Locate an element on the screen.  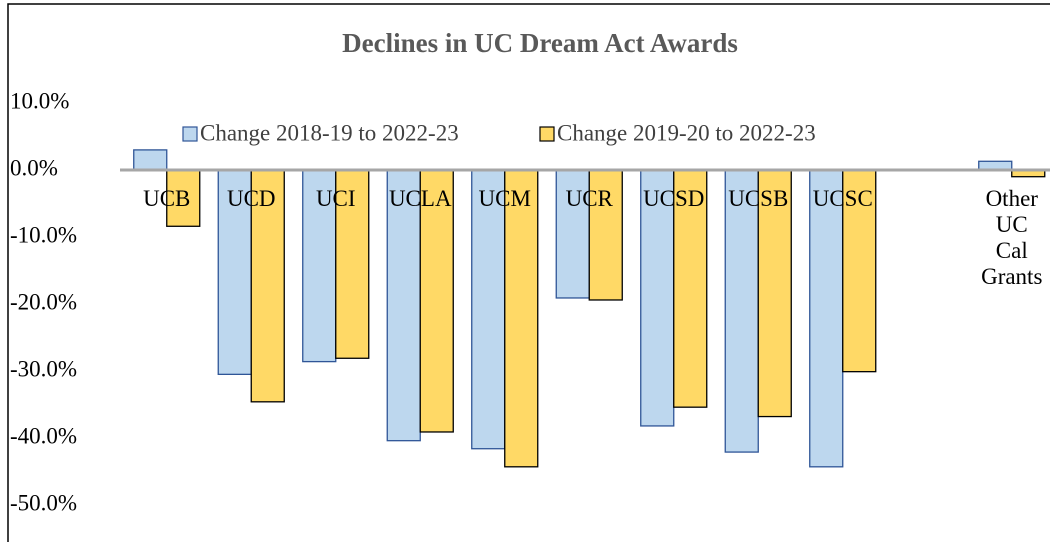
chart-title: Declines in UC Dream Act Awards is located at coordinates (540, 43).